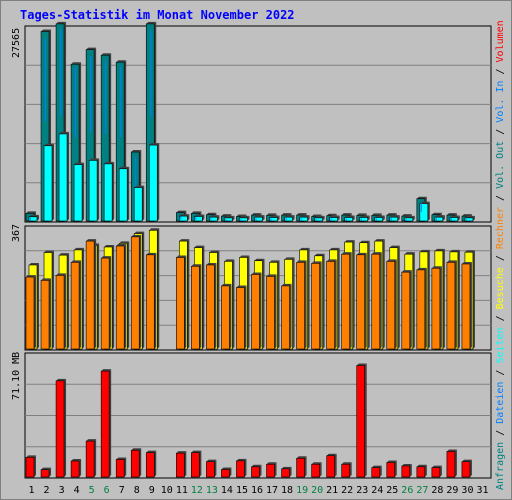 Image resolution: width=512 pixels, height=500 pixels. What do you see at coordinates (458, 299) in the screenshot?
I see `bar-besuche-29-side` at bounding box center [458, 299].